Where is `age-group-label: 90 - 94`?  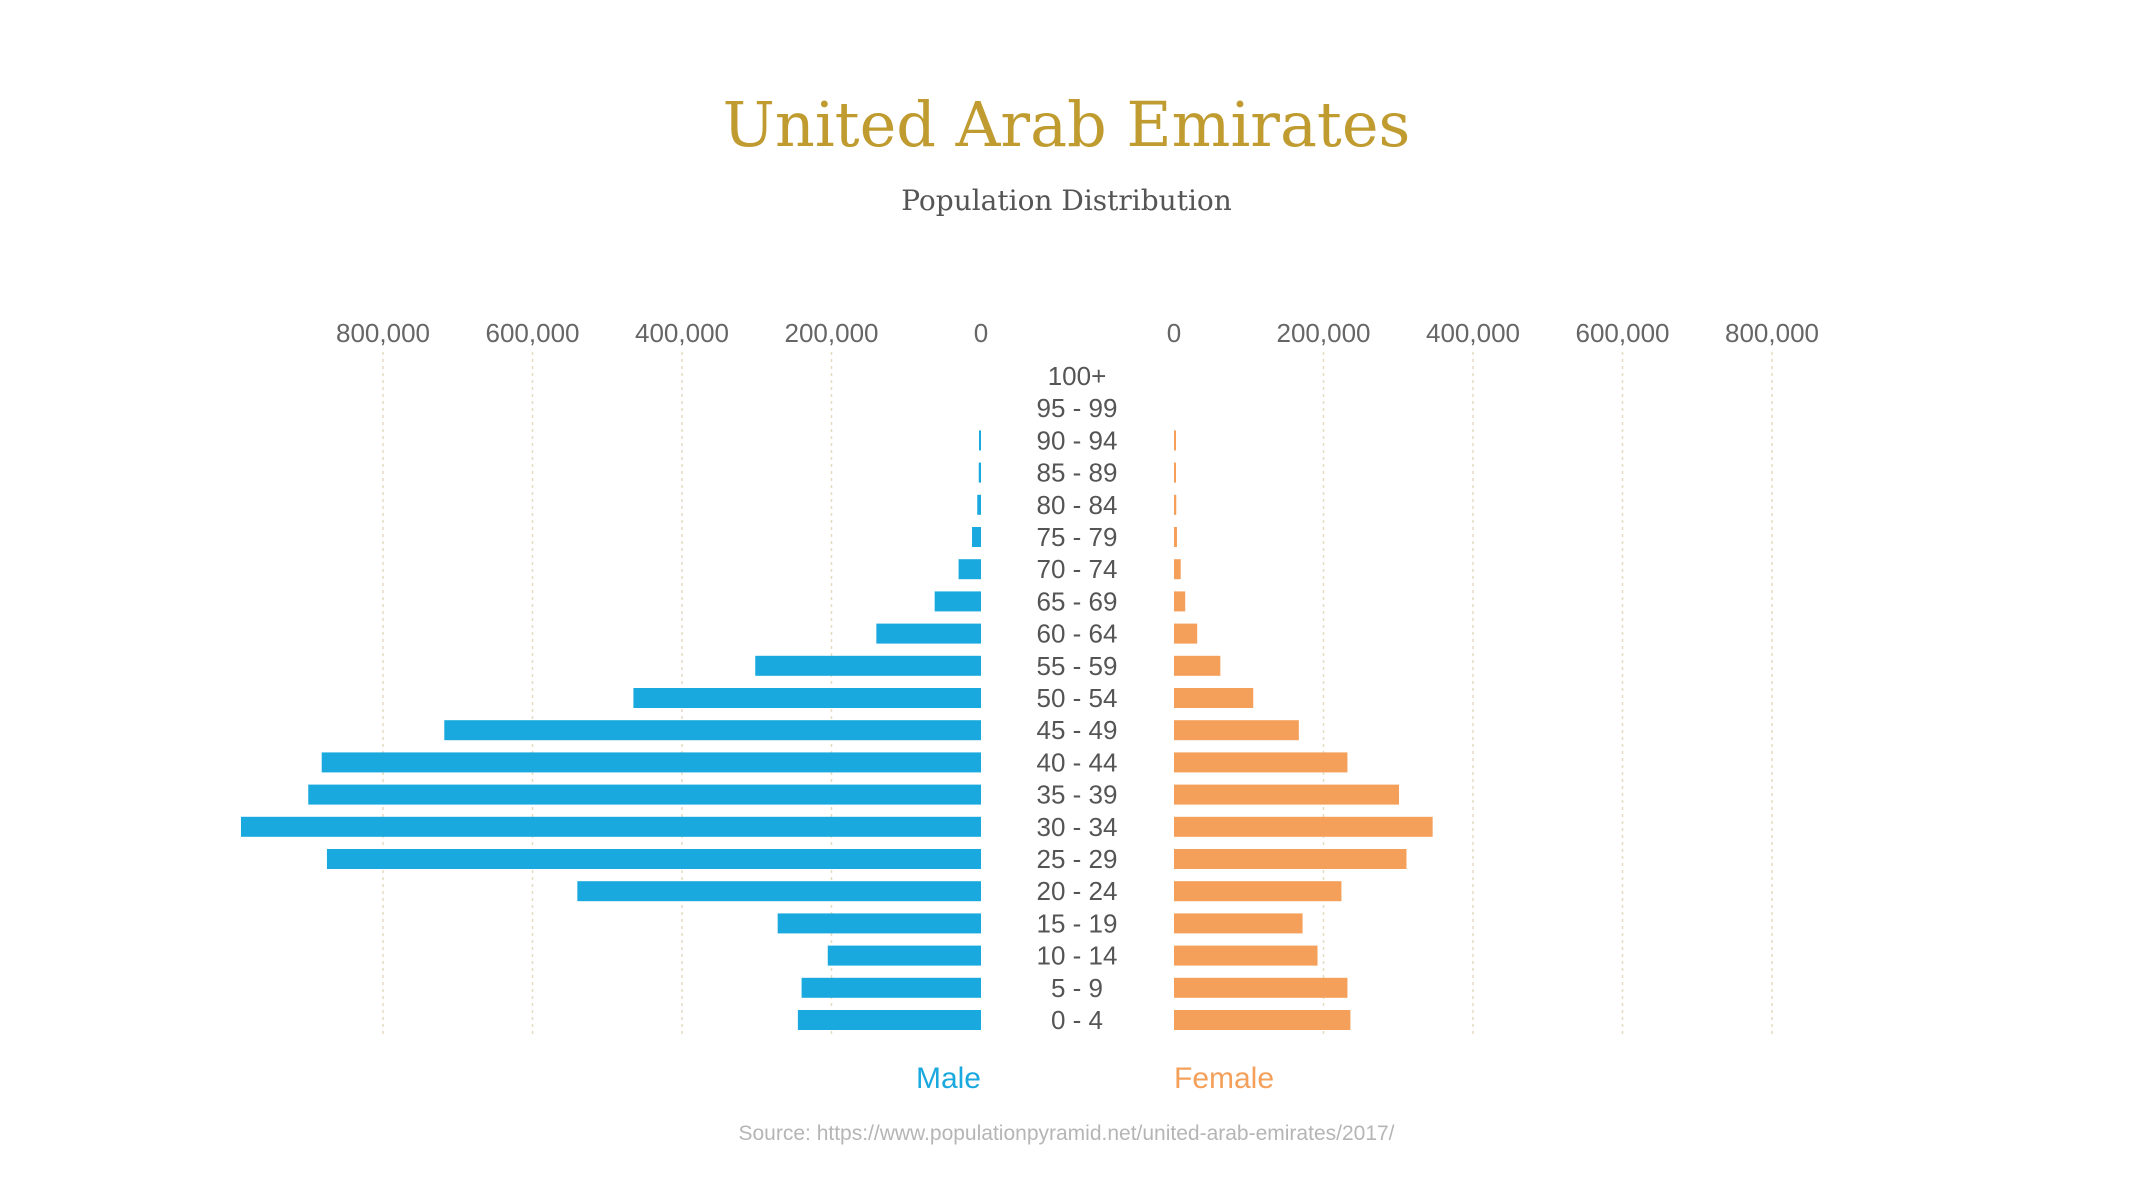
age-group-label: 90 - 94 is located at coordinates (1077, 440).